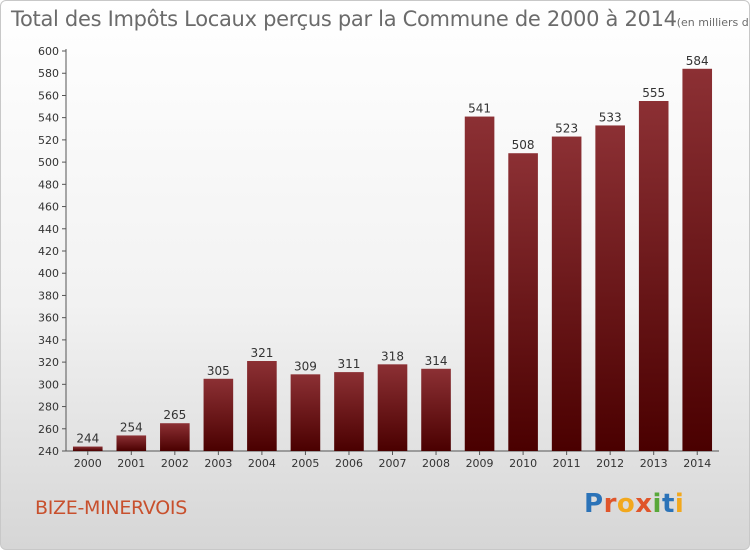  Describe the element at coordinates (48, 407) in the screenshot. I see `y-tick-label: 280` at that location.